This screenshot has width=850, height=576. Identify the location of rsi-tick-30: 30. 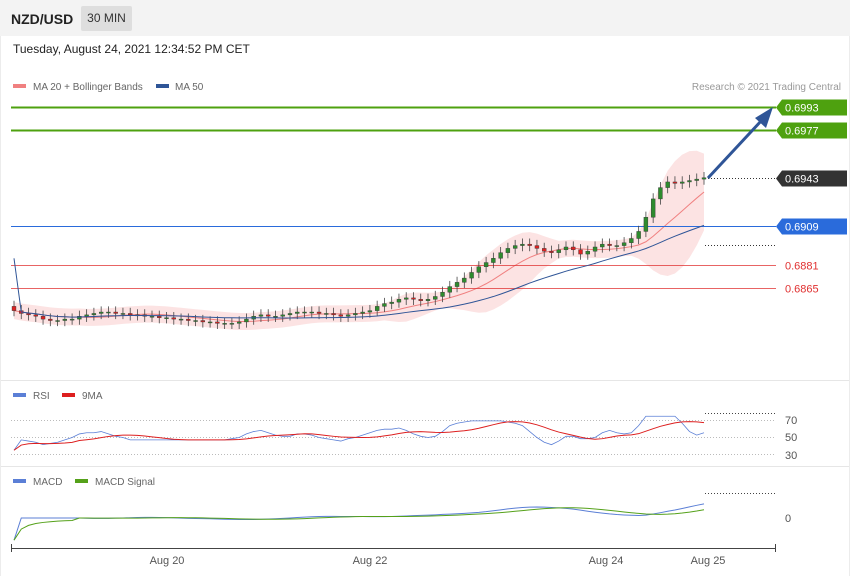
(791, 456).